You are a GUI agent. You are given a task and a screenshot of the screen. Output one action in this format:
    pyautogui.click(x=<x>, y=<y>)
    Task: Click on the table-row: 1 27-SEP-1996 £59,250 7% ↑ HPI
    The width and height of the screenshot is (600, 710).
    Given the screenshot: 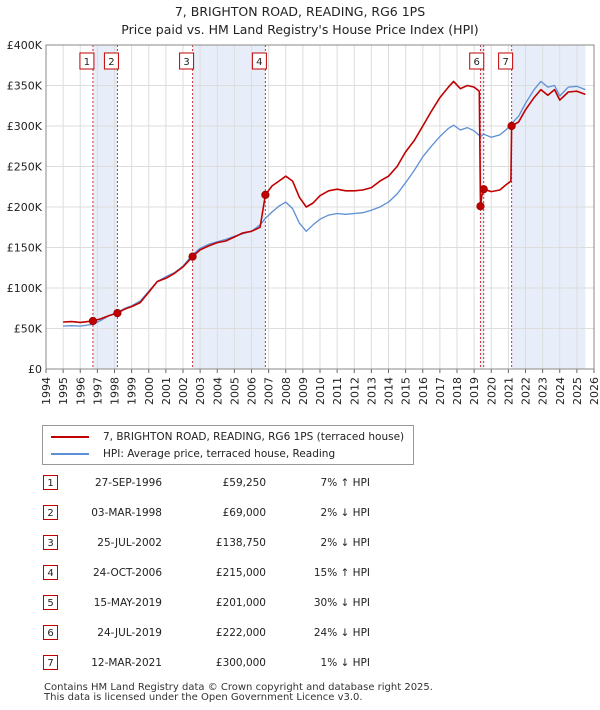 What is the action you would take?
    pyautogui.click(x=300, y=483)
    